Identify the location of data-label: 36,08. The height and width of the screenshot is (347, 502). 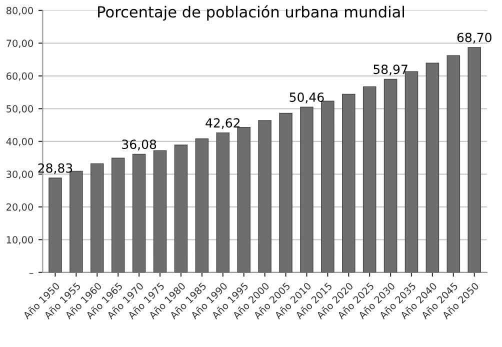
(139, 145).